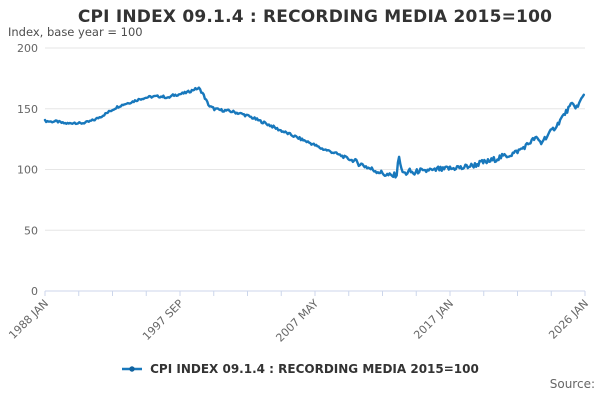 The width and height of the screenshot is (600, 400). Describe the element at coordinates (27, 170) in the screenshot. I see `y-axis-tick-label: 100` at that location.